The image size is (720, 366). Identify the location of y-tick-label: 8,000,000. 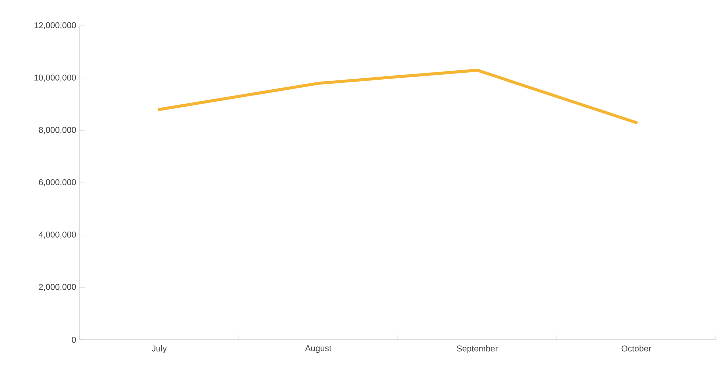
(57, 130).